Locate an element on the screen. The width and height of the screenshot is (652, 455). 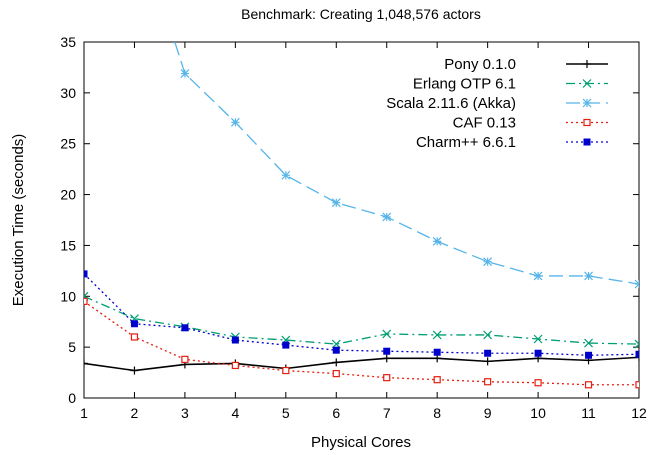
x-tick-label: 11 is located at coordinates (588, 413).